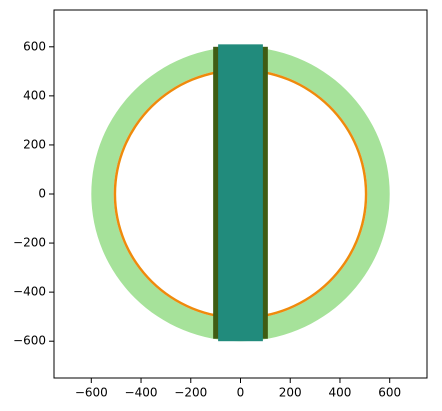 This screenshot has height=411, width=442. I want to click on x-tick-label: 200, so click(290, 393).